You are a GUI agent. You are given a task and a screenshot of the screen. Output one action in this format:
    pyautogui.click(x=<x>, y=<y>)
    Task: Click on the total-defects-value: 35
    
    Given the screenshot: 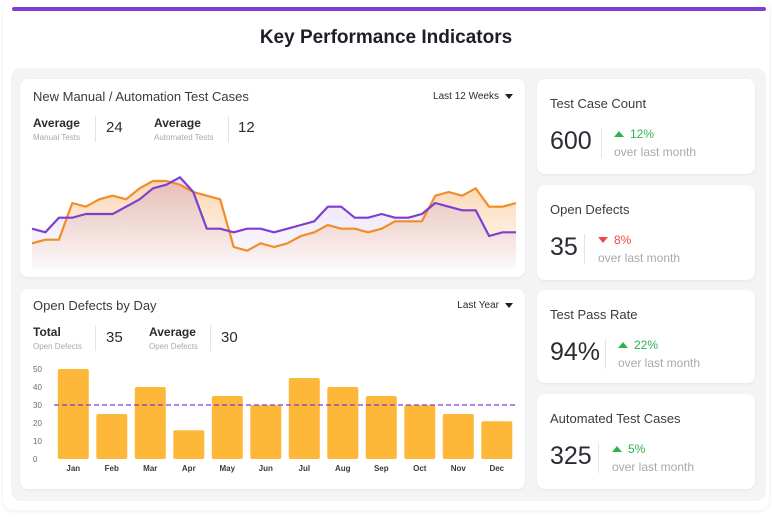 What is the action you would take?
    pyautogui.click(x=114, y=337)
    